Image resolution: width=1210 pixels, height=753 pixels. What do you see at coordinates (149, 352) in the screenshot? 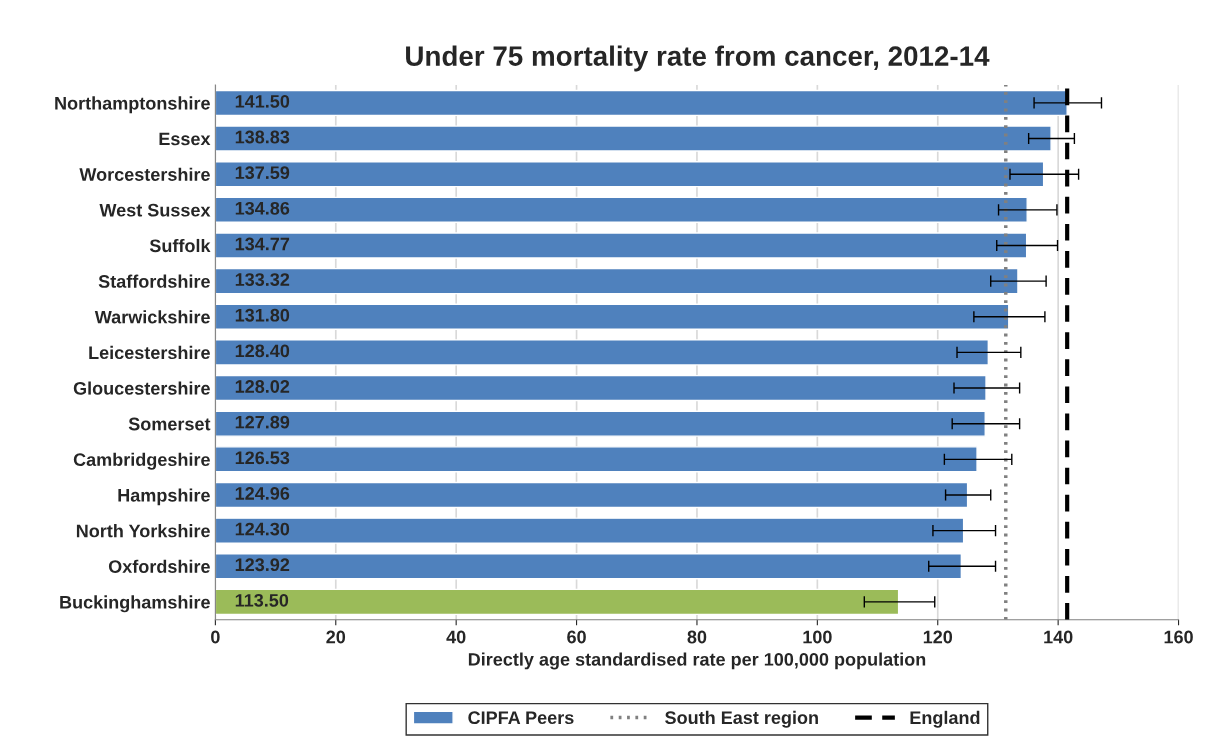
I see `y-tick-label: Leicestershire` at bounding box center [149, 352].